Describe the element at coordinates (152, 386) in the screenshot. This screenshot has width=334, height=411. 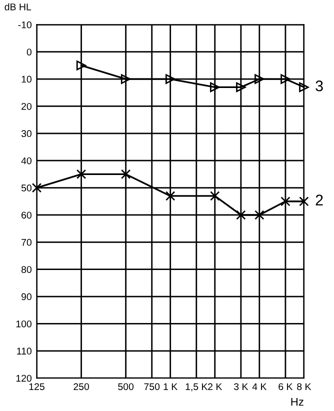
I see `x-tick-label: 750` at that location.